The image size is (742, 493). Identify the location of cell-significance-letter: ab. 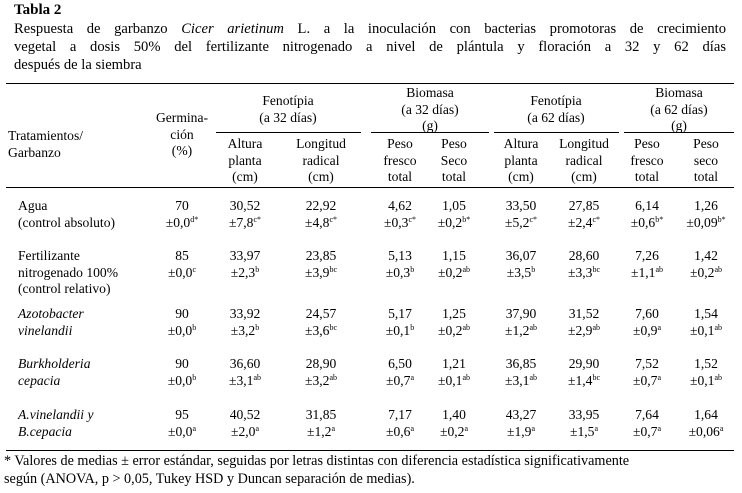
(718, 327).